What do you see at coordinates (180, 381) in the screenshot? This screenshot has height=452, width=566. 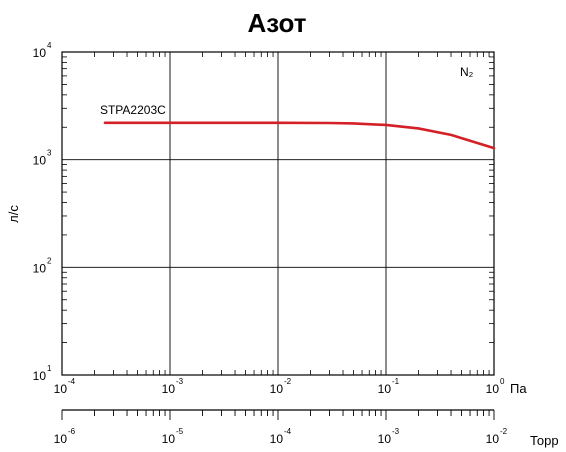 I see `x-tick-exponent: -3` at bounding box center [180, 381].